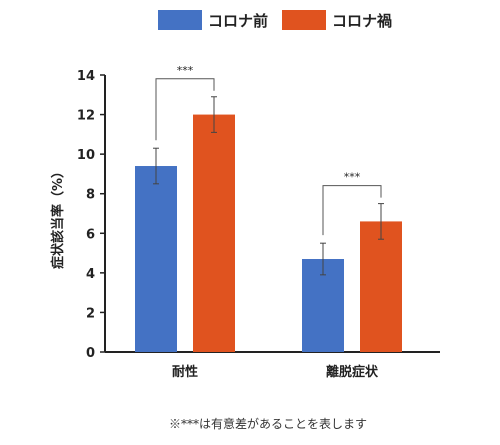  What do you see at coordinates (86, 116) in the screenshot?
I see `y-tick-label: 12` at bounding box center [86, 116].